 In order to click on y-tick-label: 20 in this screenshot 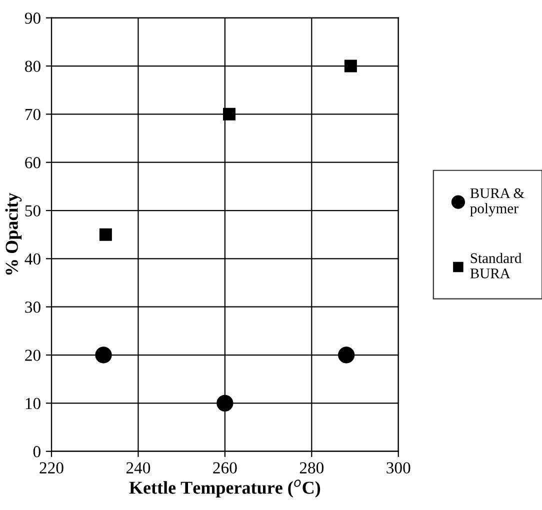, I will do `click(32, 355)`.